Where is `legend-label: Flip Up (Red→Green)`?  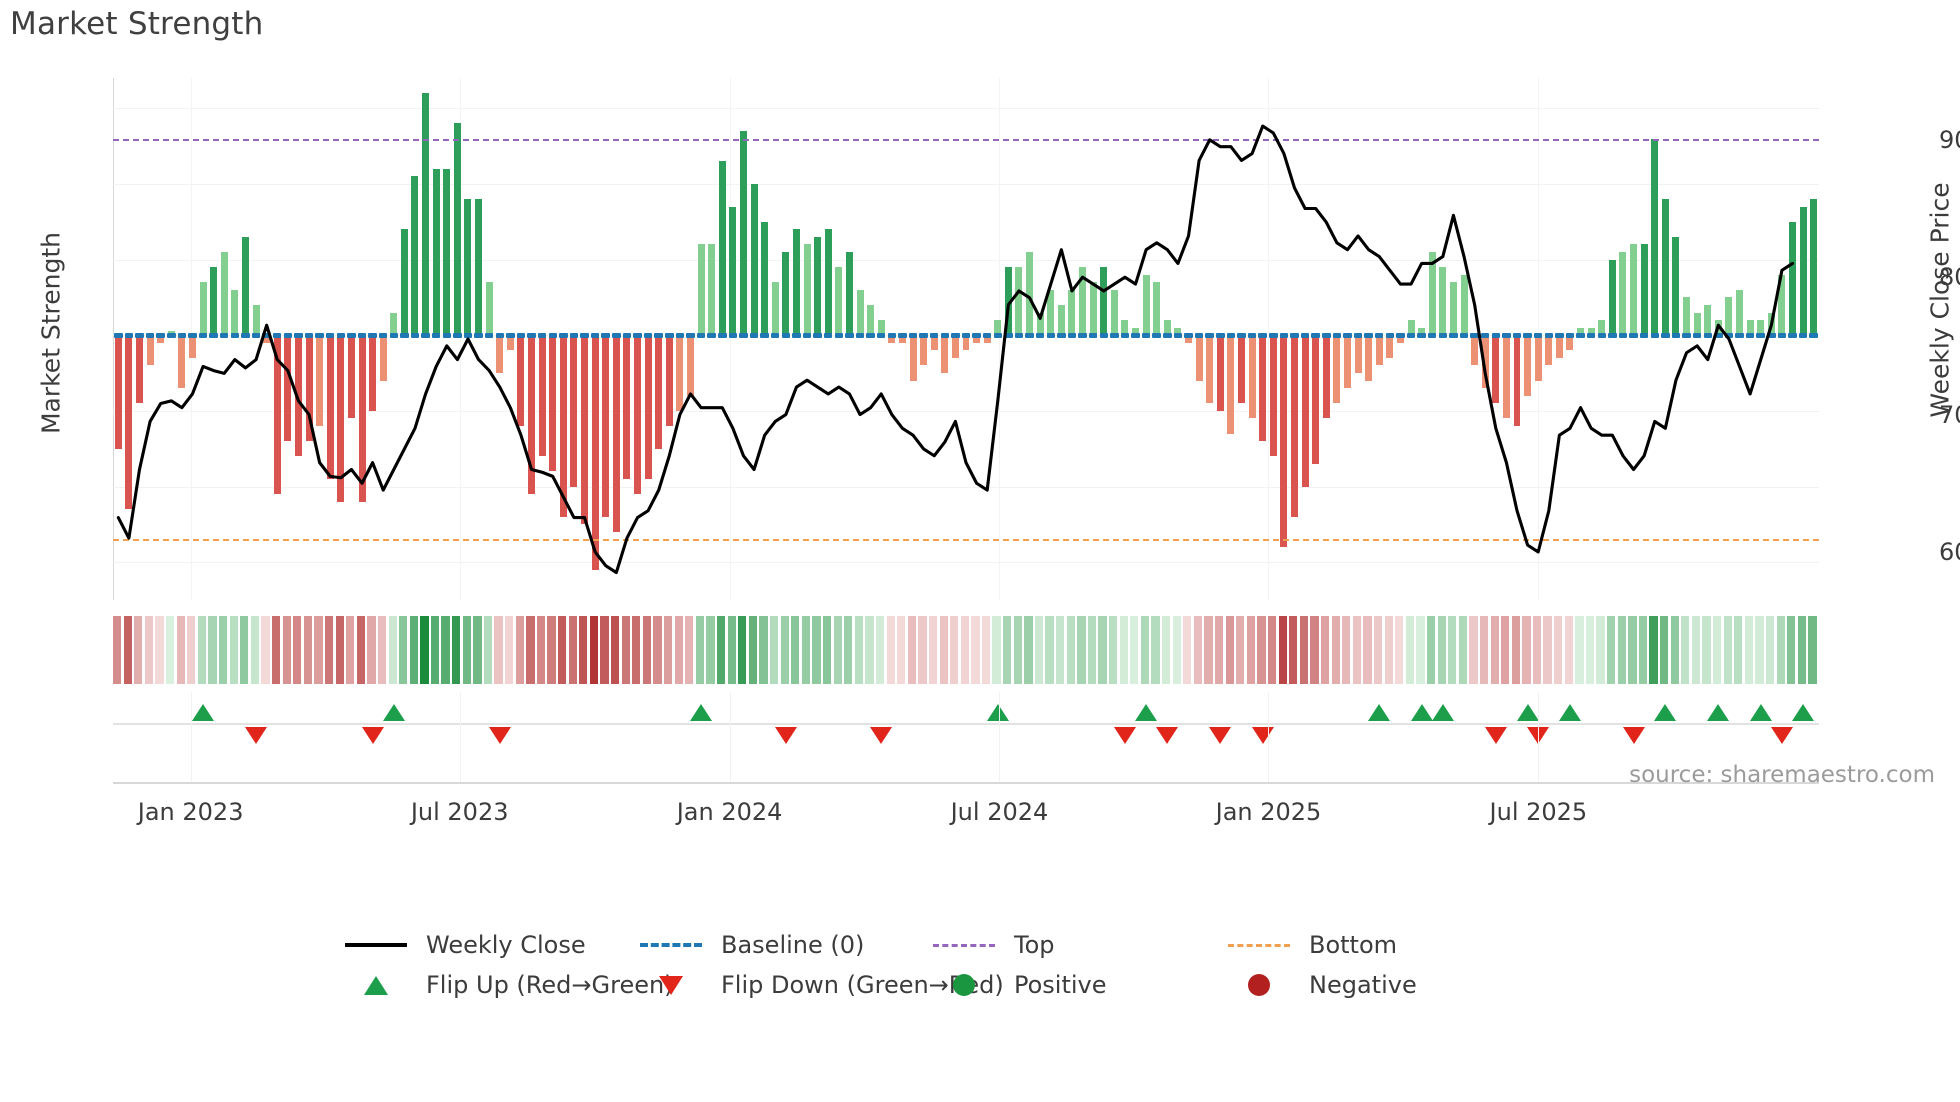
legend-label: Flip Up (Red→Green) is located at coordinates (550, 985).